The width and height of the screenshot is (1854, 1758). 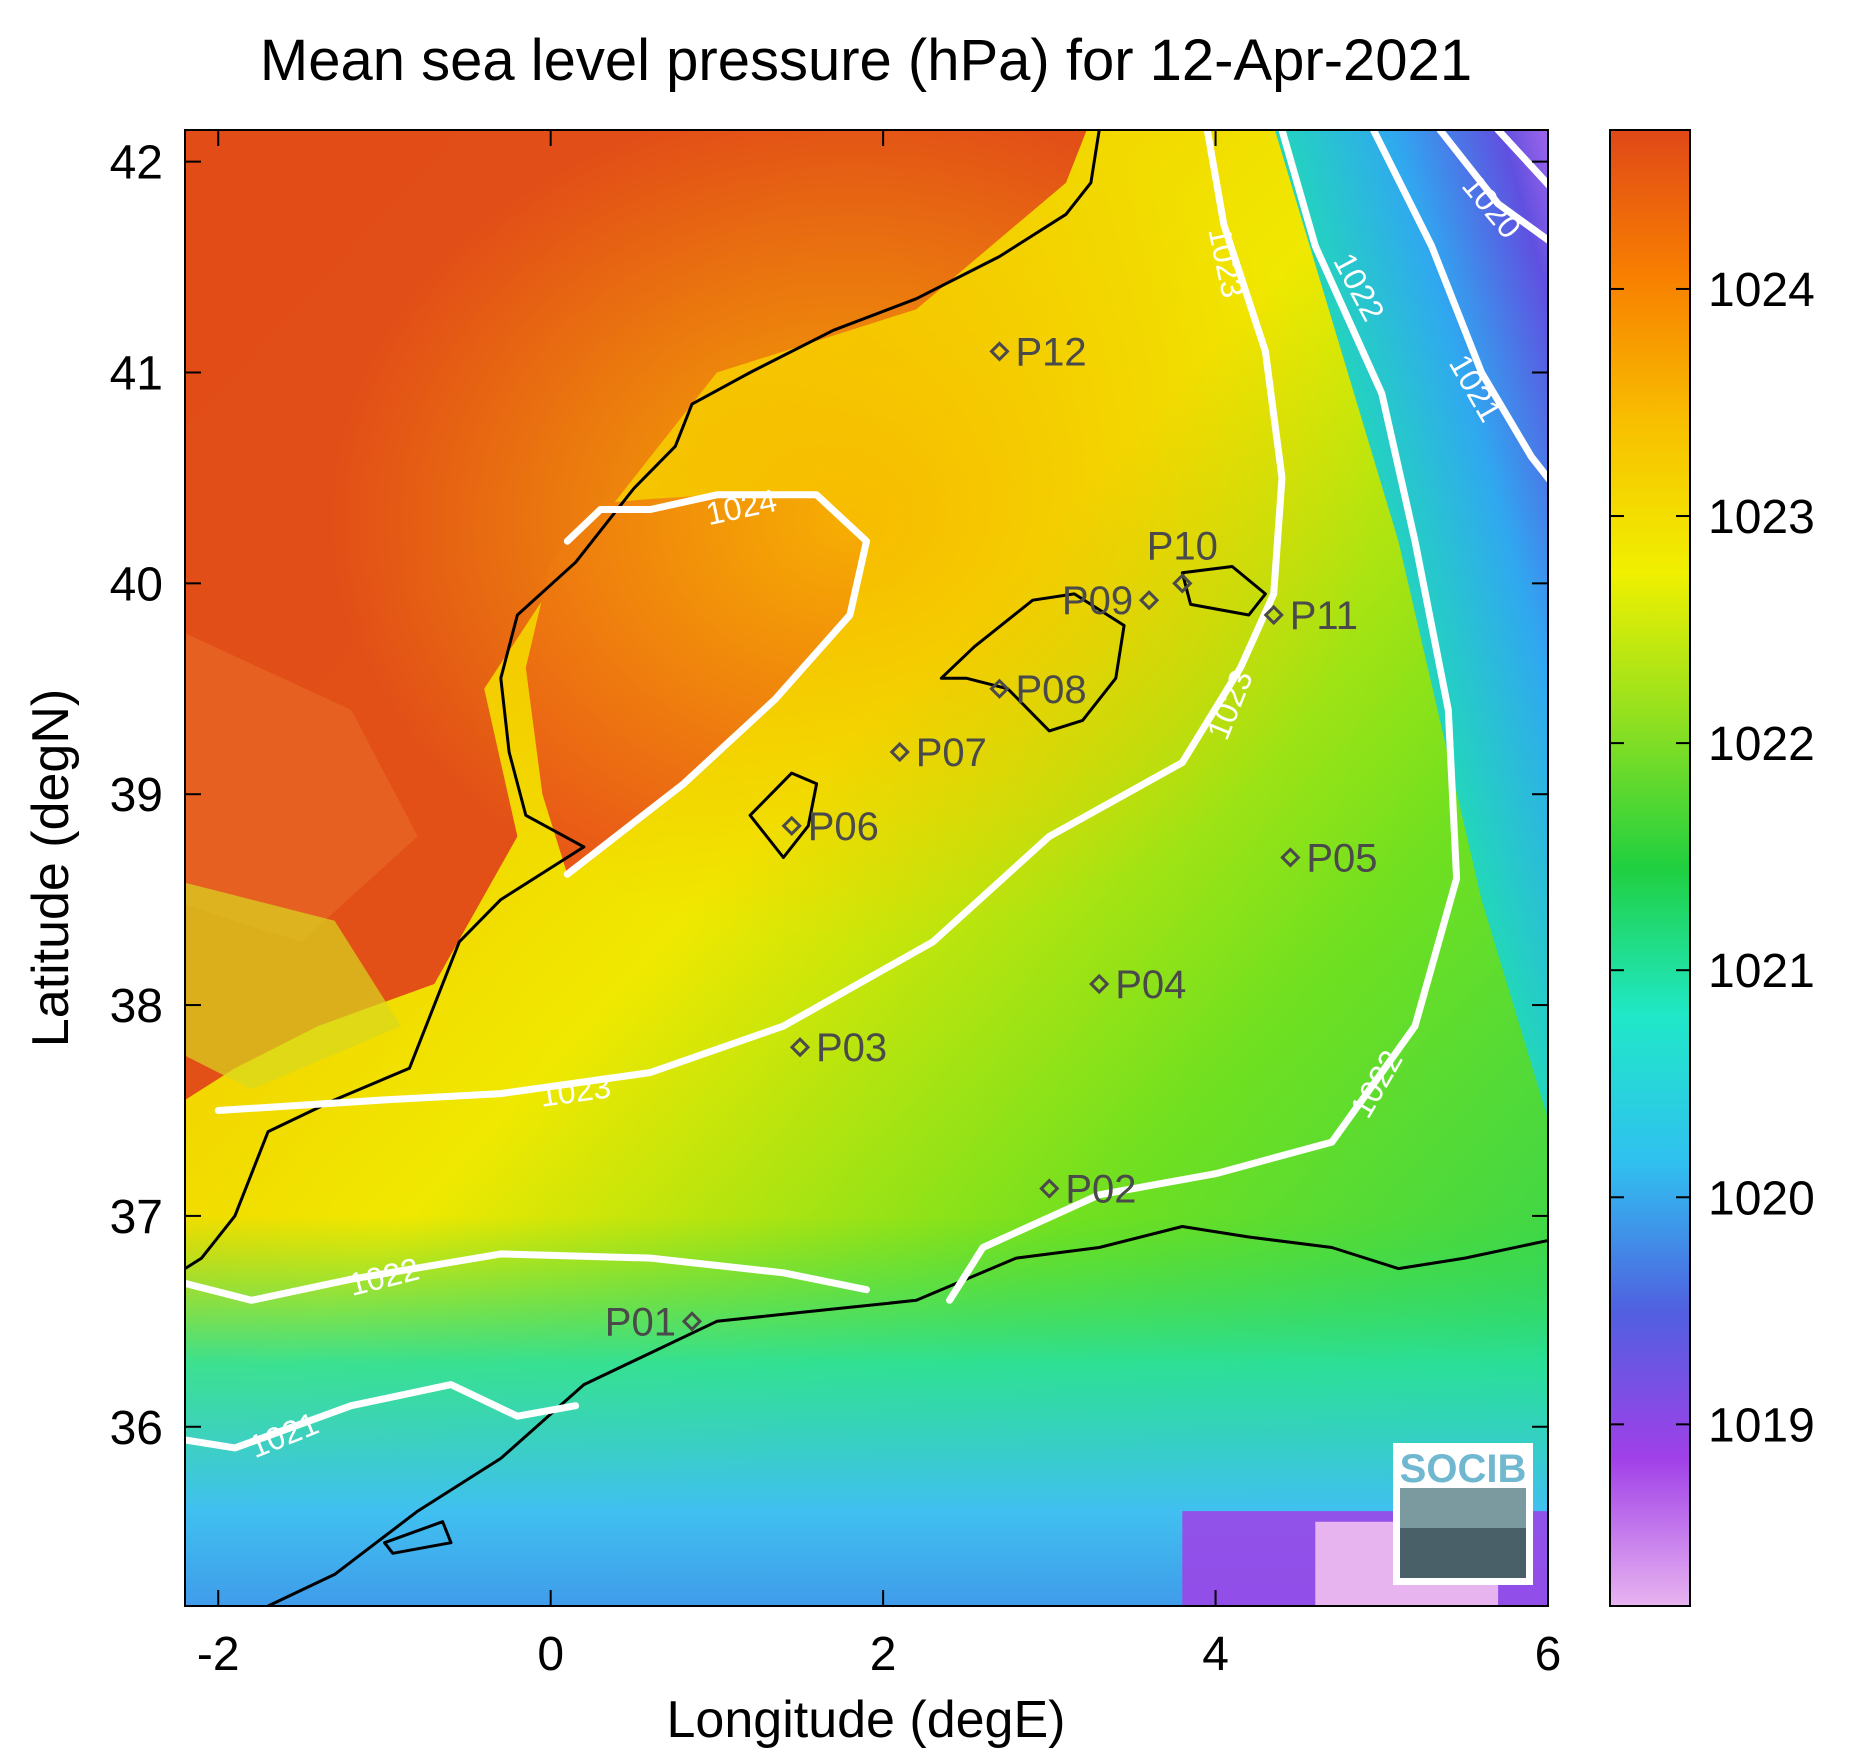 What do you see at coordinates (218, 1654) in the screenshot?
I see `x-tick-label: -2` at bounding box center [218, 1654].